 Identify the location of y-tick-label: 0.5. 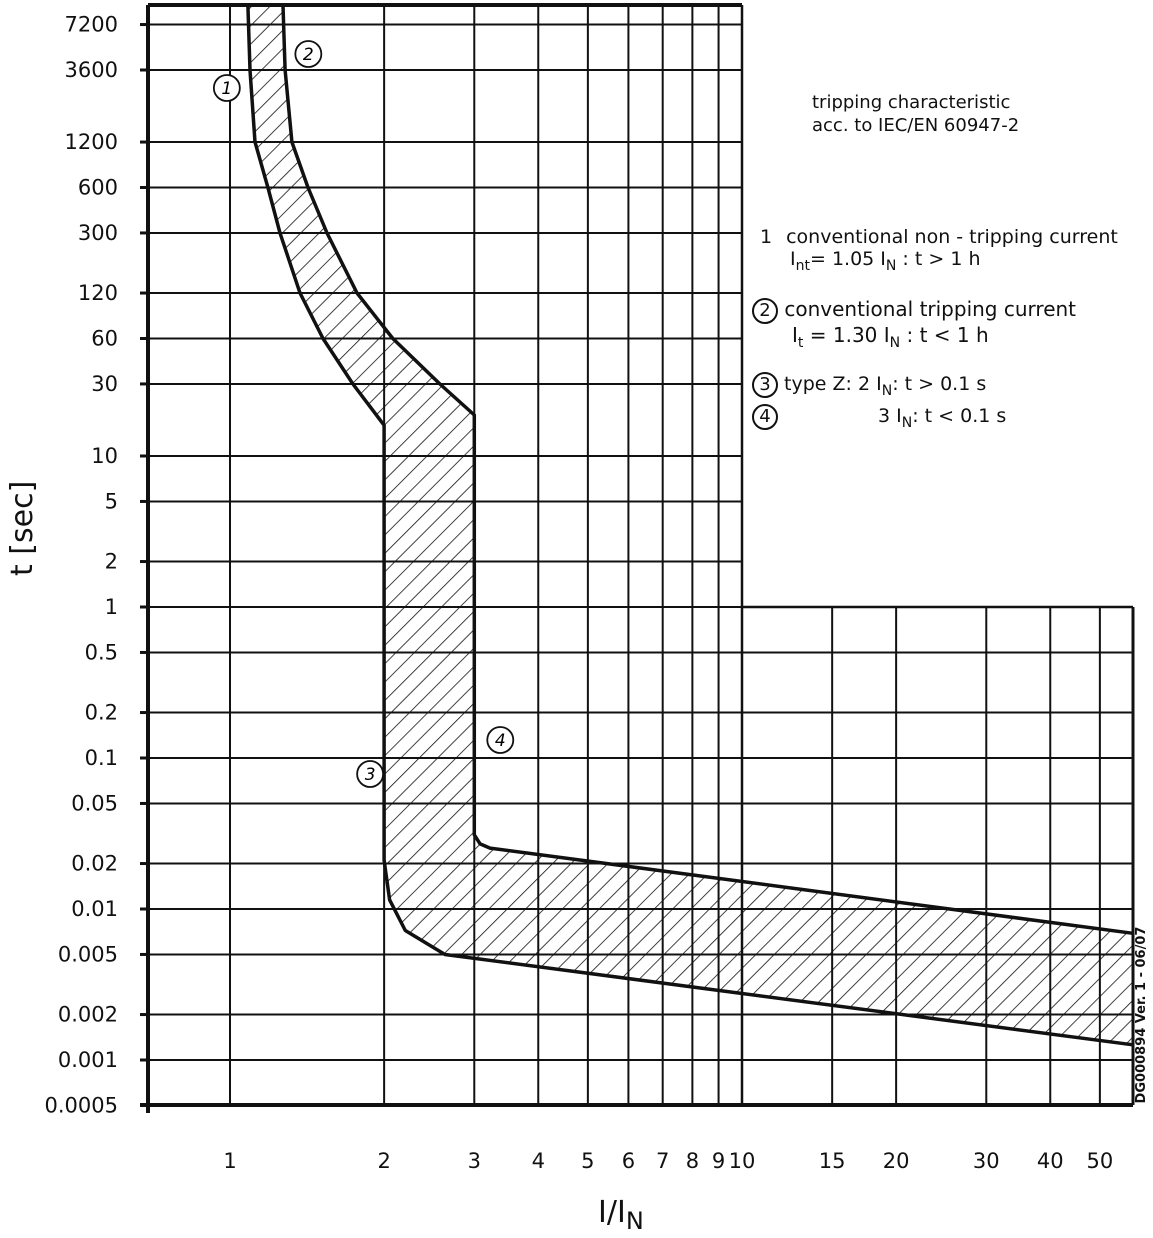
(101, 652).